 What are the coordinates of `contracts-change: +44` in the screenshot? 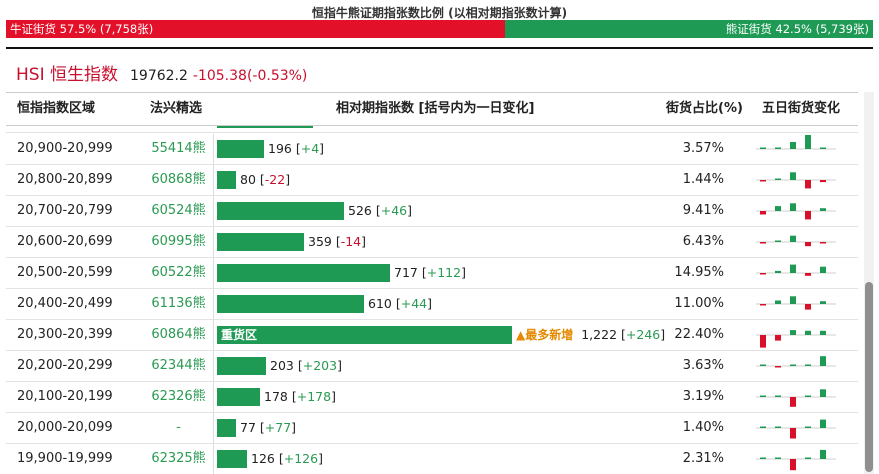 It's located at (414, 303).